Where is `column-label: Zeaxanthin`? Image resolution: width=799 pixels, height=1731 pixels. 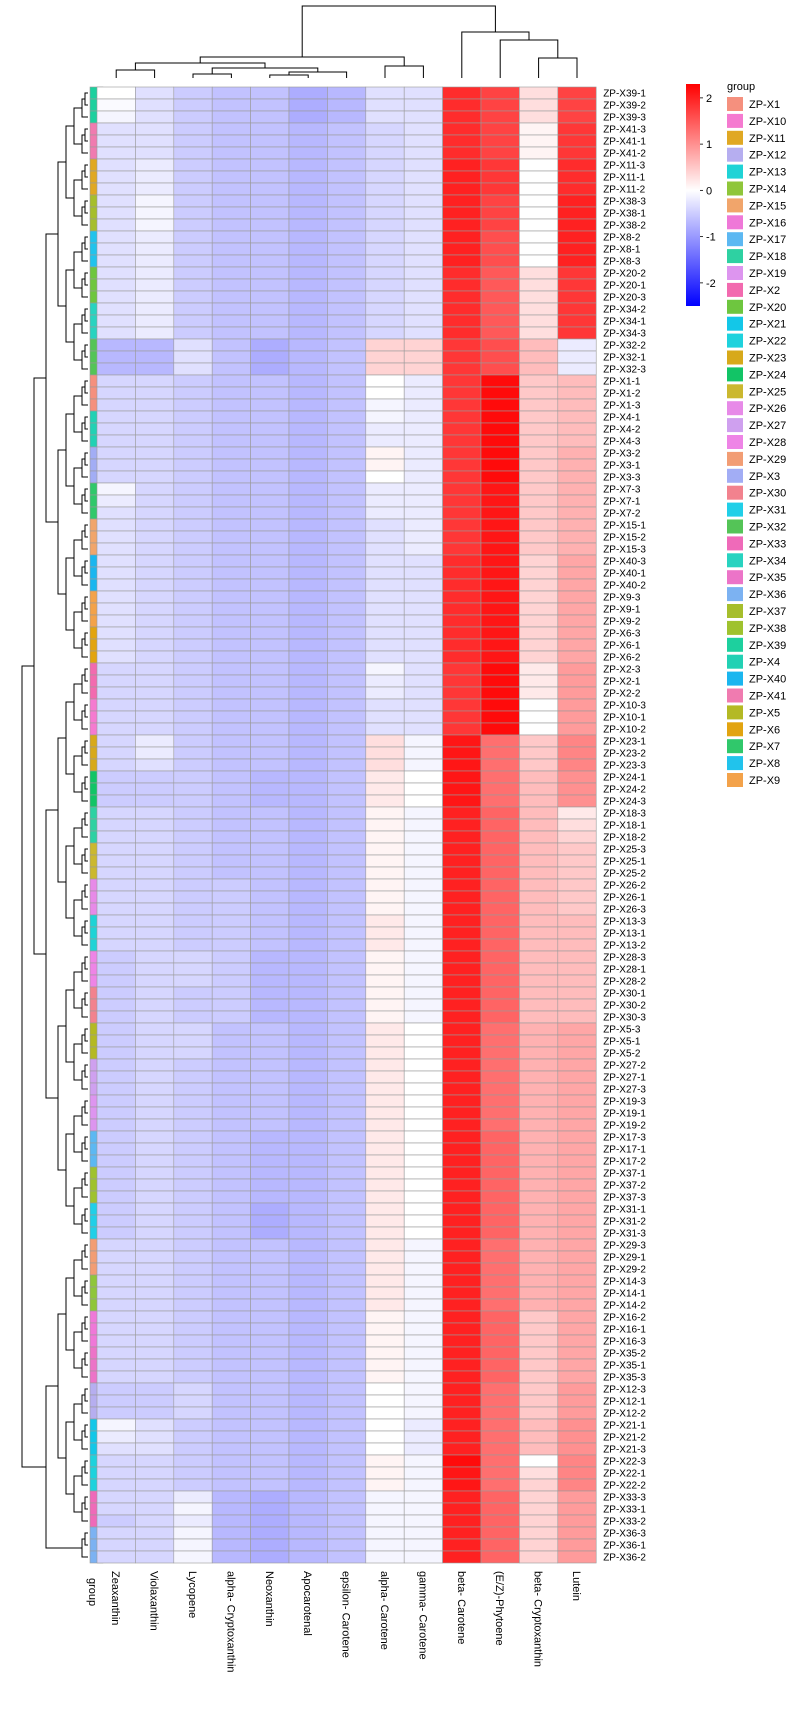
column-label: Zeaxanthin is located at coordinates (115, 1598).